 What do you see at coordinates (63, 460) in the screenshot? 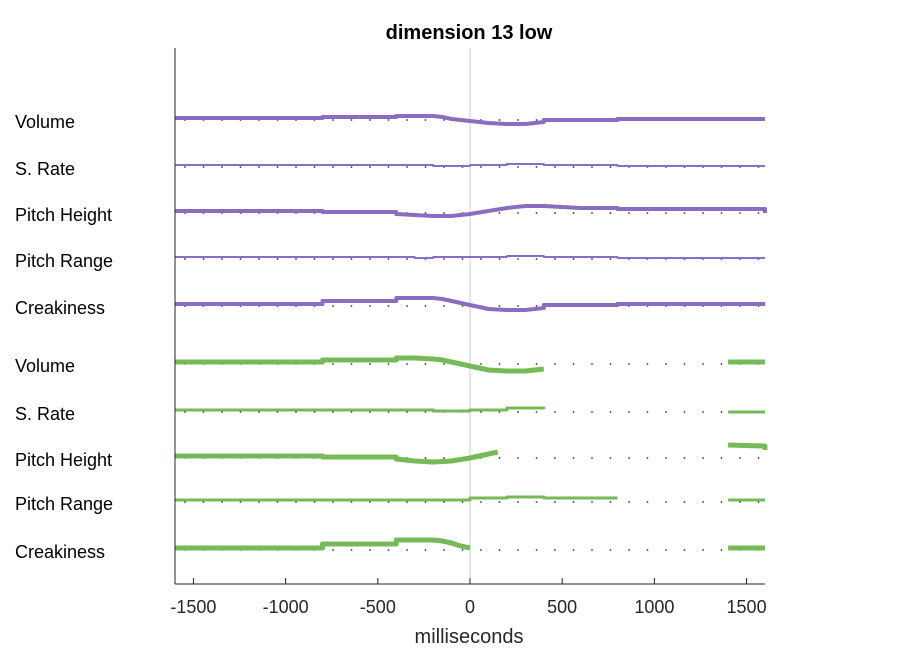
I see `row-label: Pitch Height` at bounding box center [63, 460].